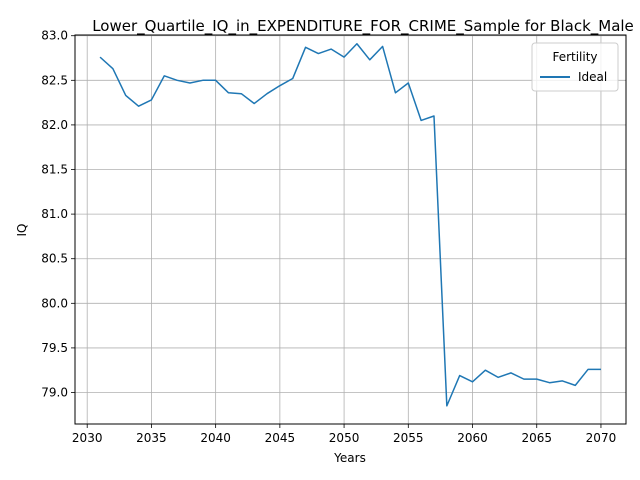 The image size is (640, 480). What do you see at coordinates (408, 438) in the screenshot?
I see `x-tick-label: 2055` at bounding box center [408, 438].